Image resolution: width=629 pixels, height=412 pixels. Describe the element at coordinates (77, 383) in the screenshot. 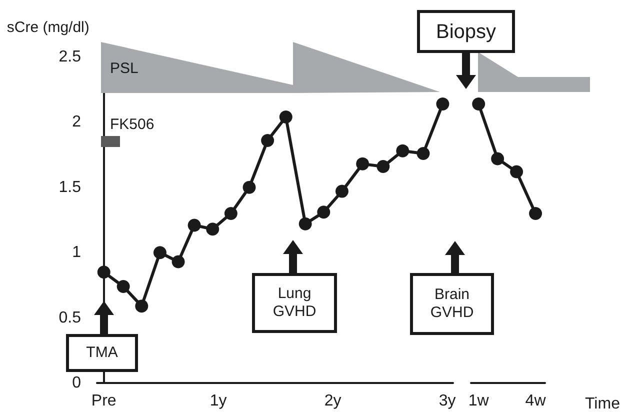

I see `y-tick-label: 0` at that location.